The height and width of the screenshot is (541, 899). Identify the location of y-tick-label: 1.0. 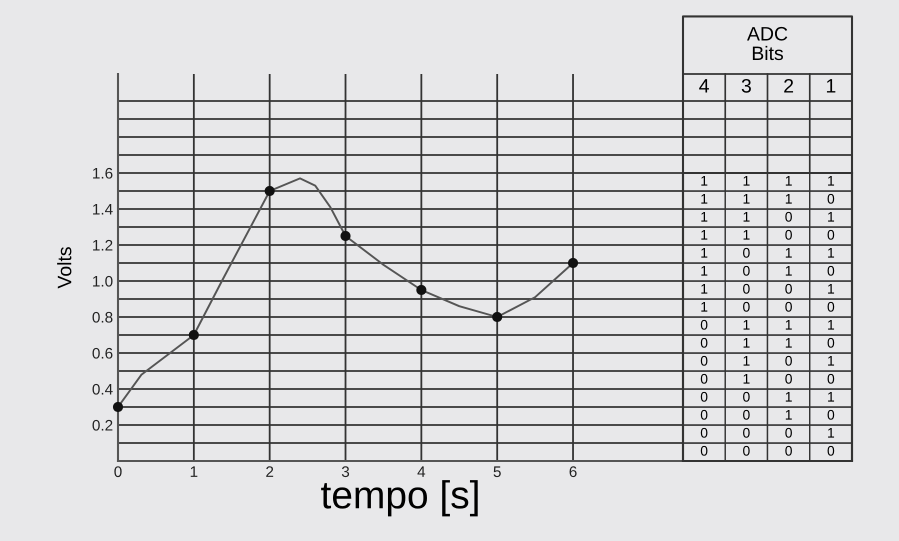
(103, 281).